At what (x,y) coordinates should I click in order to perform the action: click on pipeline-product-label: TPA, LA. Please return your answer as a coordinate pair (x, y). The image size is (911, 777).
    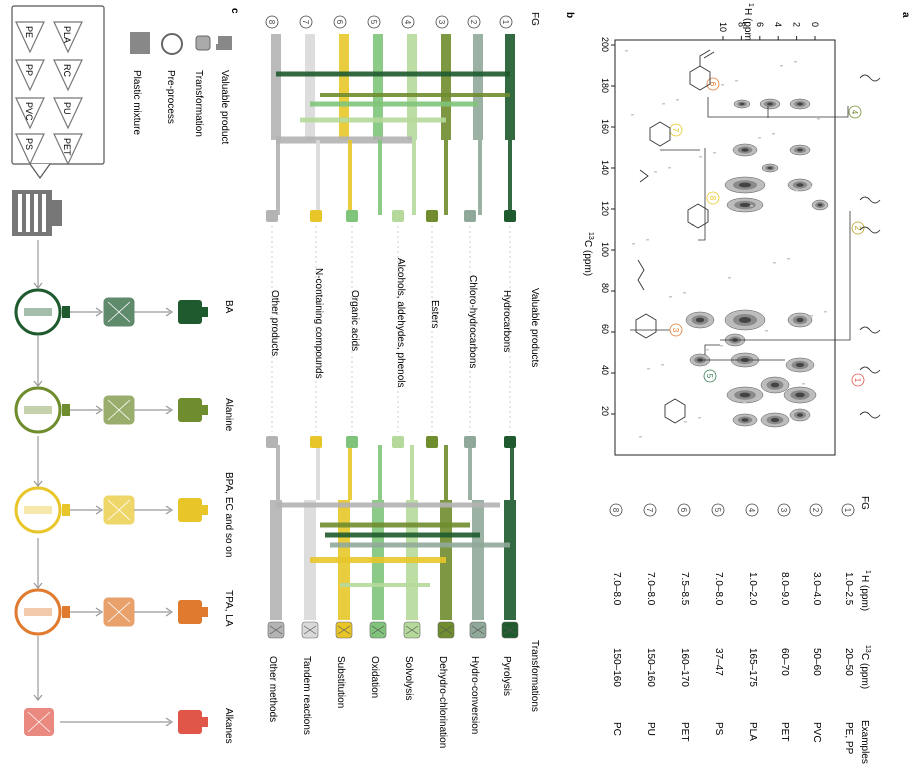
    Looking at the image, I should click on (228, 608).